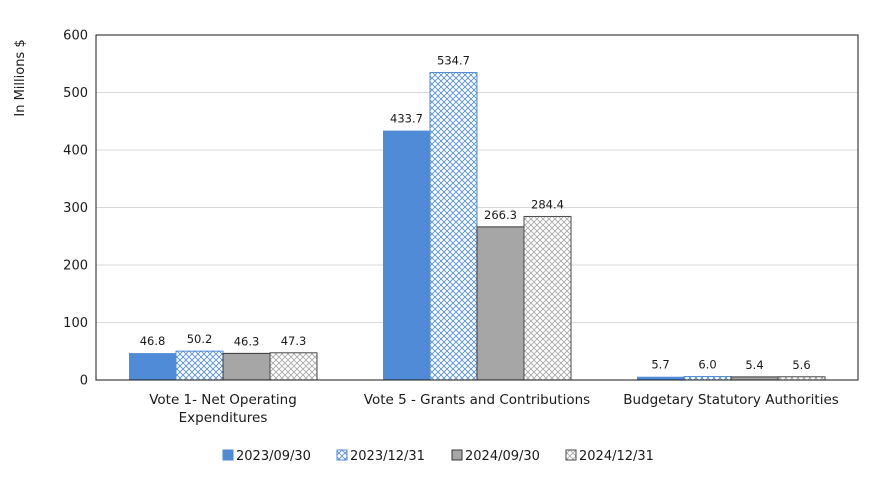 The width and height of the screenshot is (869, 486). I want to click on legend-item: 2023/09/30, so click(266, 456).